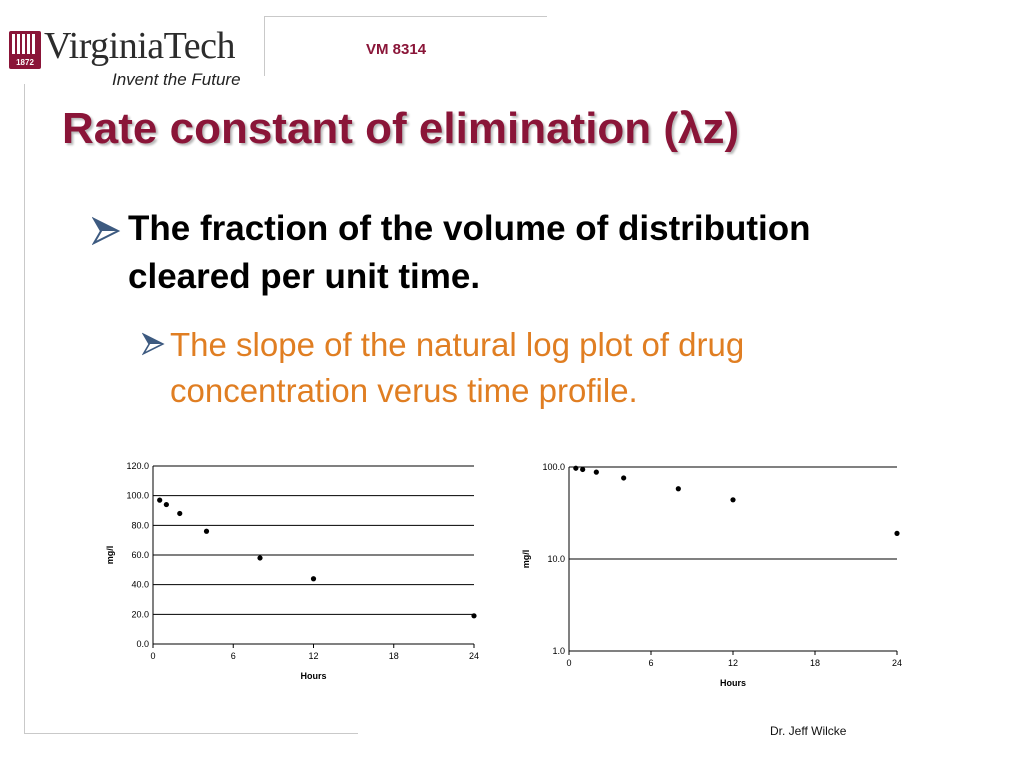  I want to click on log-concentration-chart: 1.0 10.0 100.0 0 6 12 18 24 Hours mg/l, so click(711, 575).